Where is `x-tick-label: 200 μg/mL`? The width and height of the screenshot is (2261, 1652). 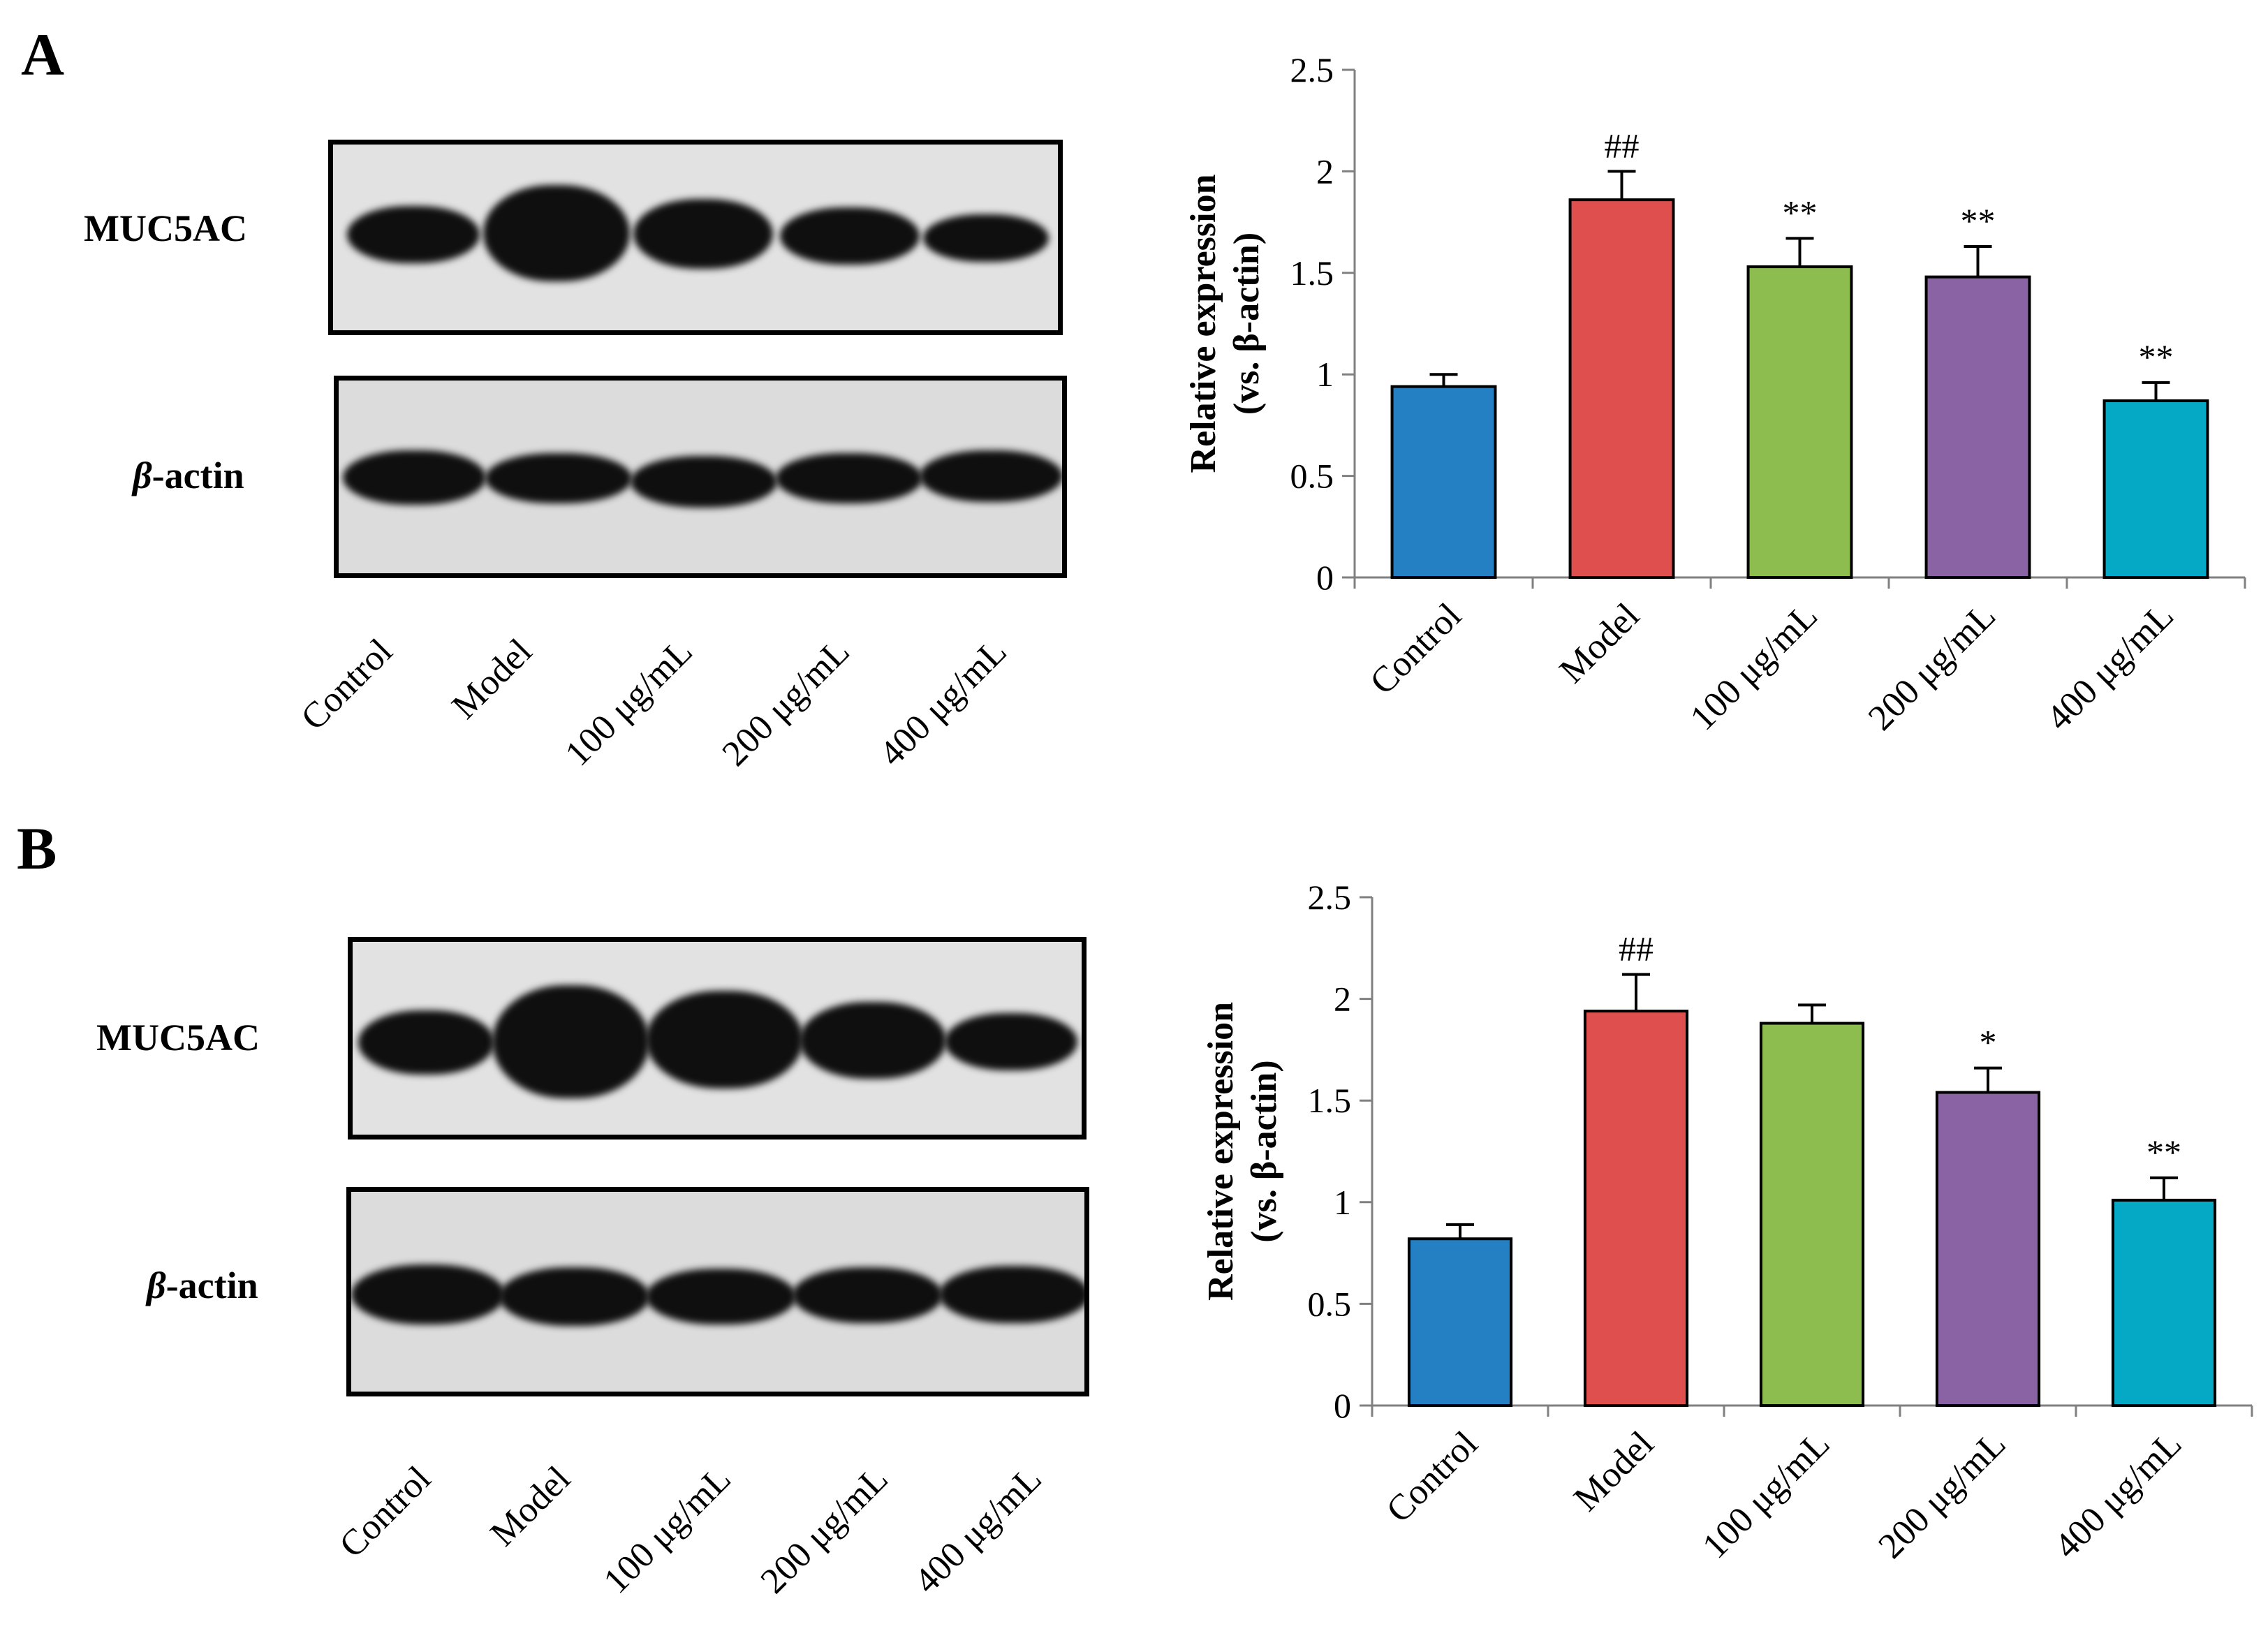
x-tick-label: 200 μg/mL is located at coordinates (1942, 1495).